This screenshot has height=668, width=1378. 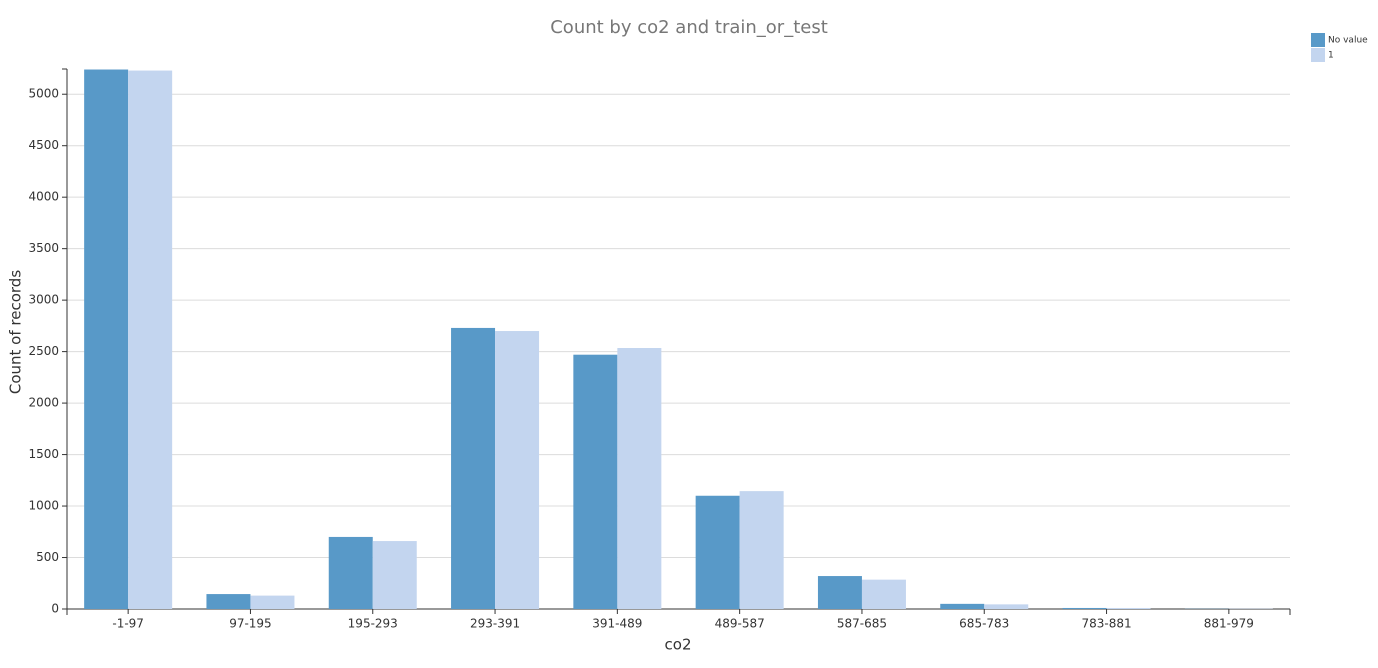 What do you see at coordinates (43, 145) in the screenshot?
I see `y-tick-label: 4500` at bounding box center [43, 145].